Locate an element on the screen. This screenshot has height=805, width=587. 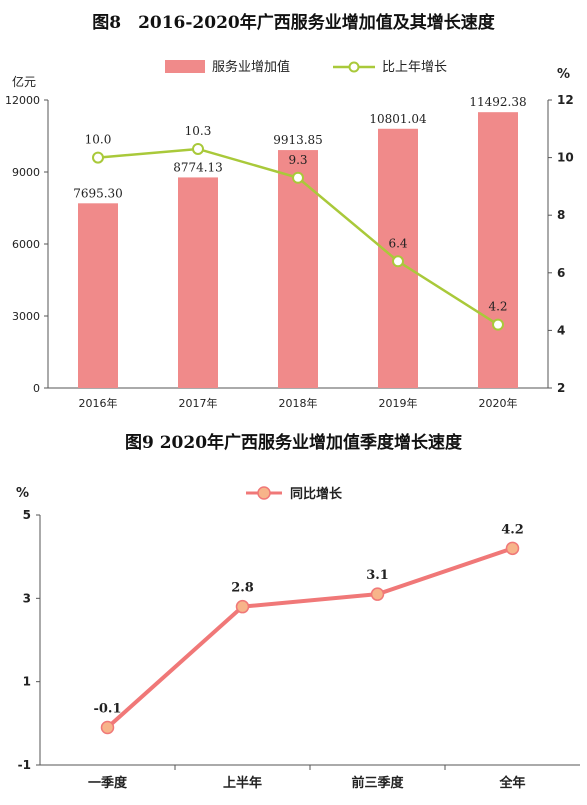
bar-value-label: 9913.85 is located at coordinates (298, 140).